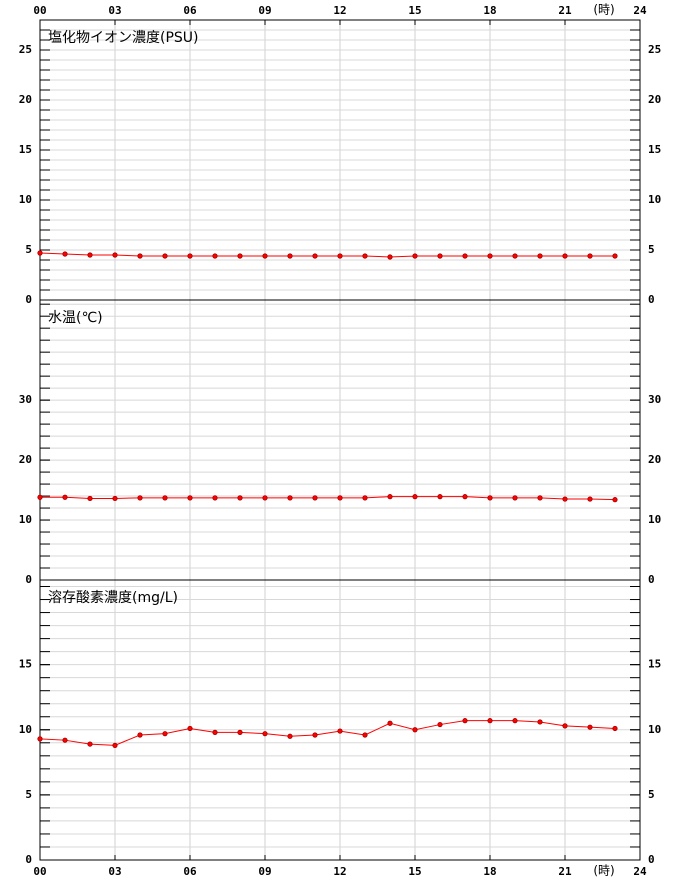 The height and width of the screenshot is (880, 680). Describe the element at coordinates (25, 49) in the screenshot. I see `y-tick-label: 25` at that location.